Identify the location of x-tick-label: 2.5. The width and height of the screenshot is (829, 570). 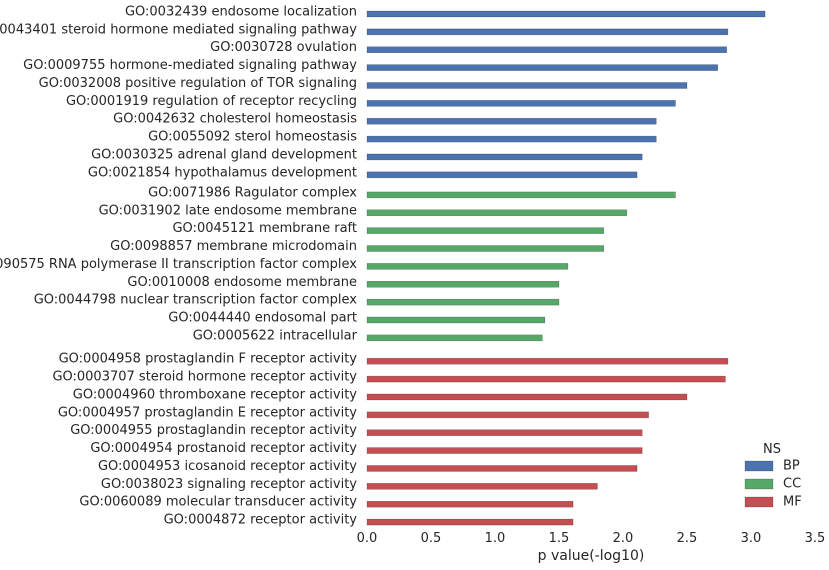
(687, 538).